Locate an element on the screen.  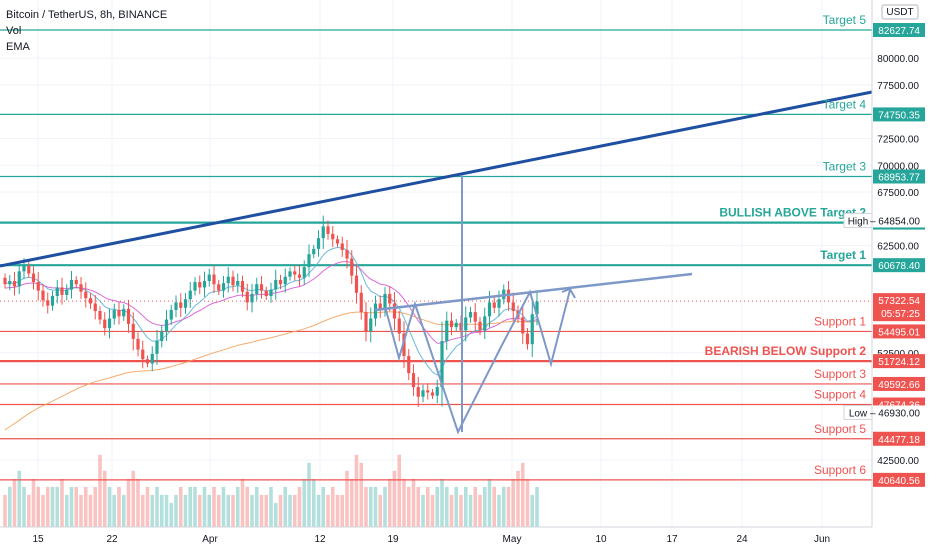
x-tick-label: Apr is located at coordinates (210, 539).